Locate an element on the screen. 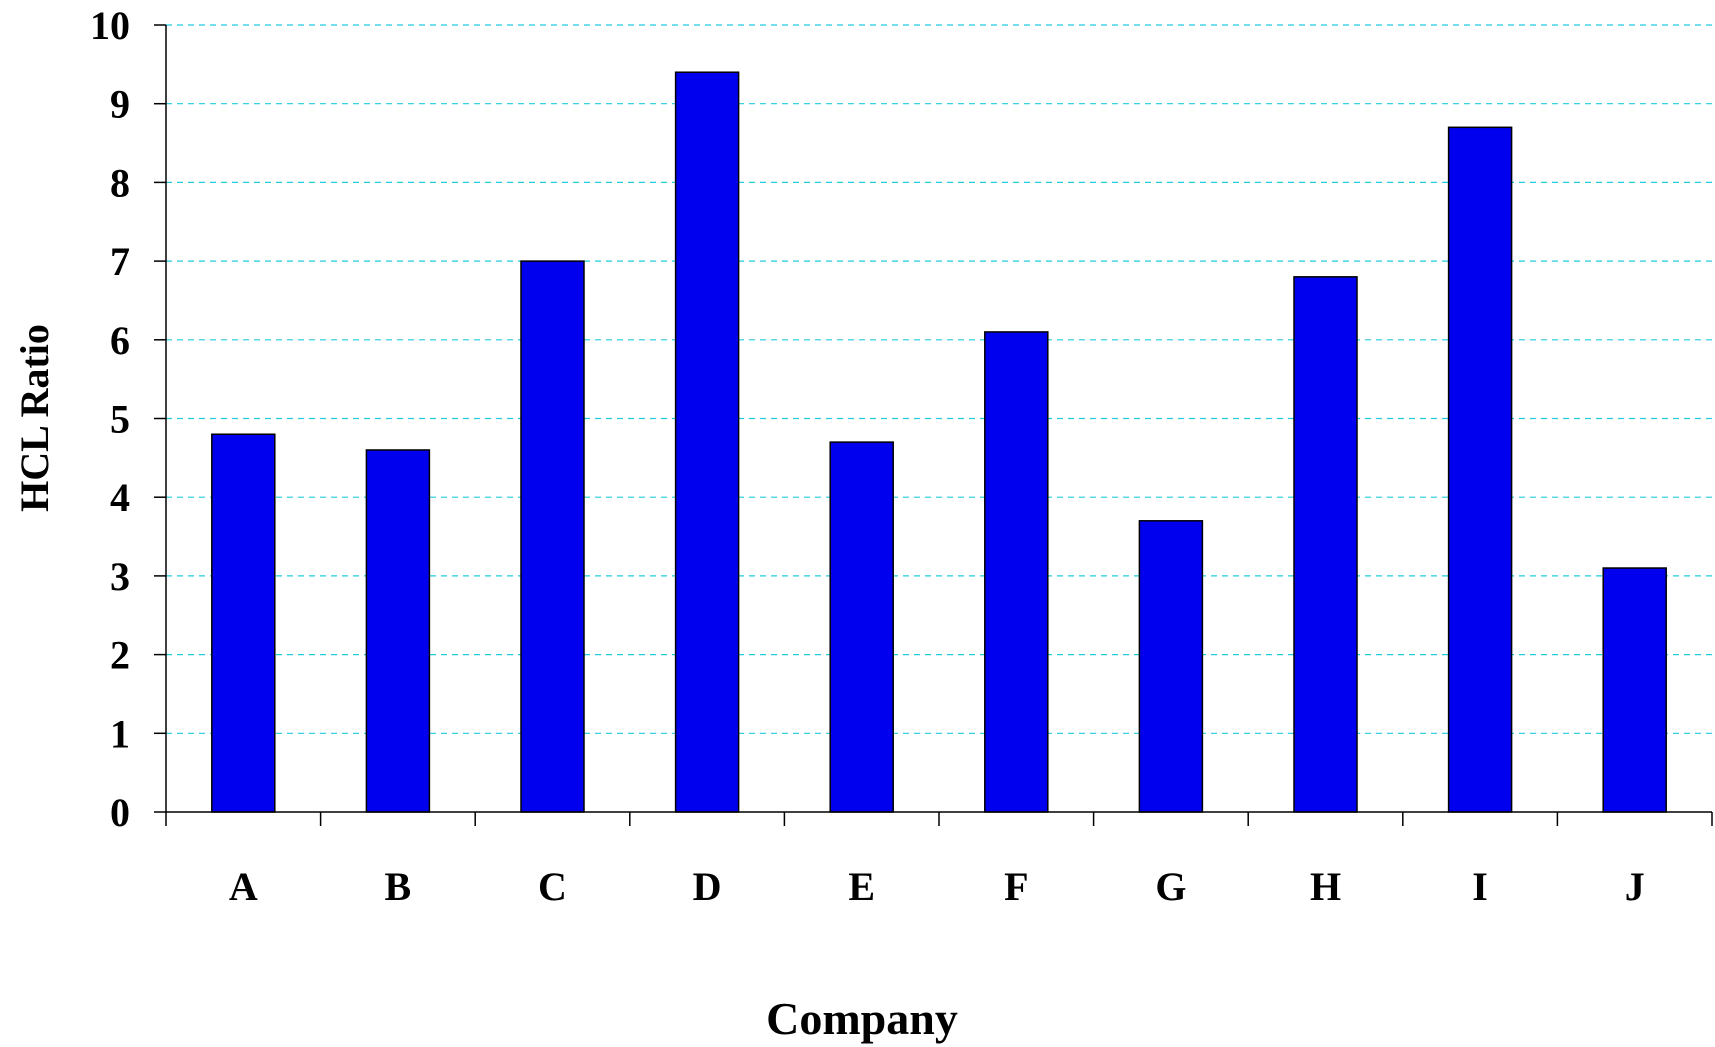 The image size is (1715, 1047). bar-e is located at coordinates (861, 627).